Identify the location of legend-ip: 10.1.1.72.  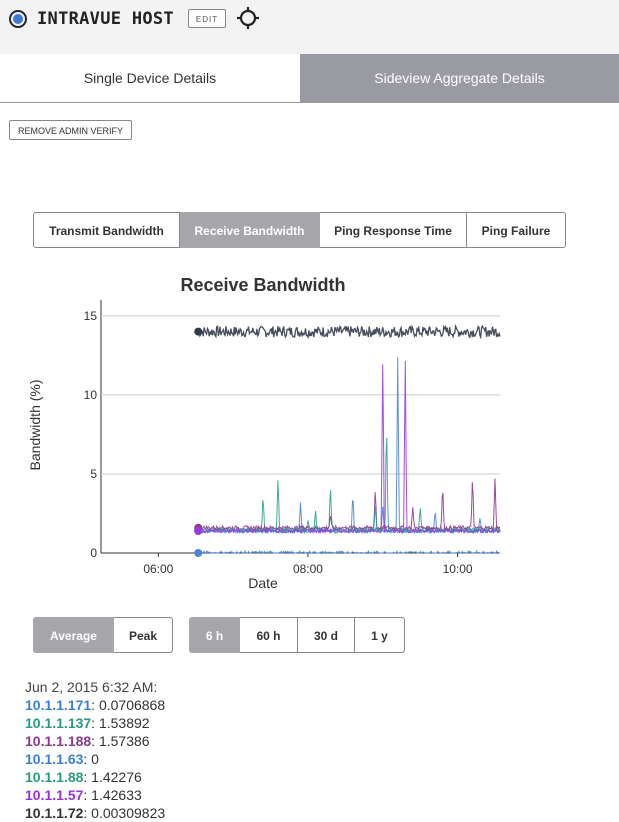
(54, 813).